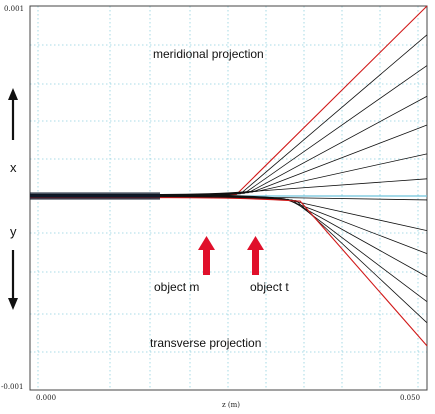 The height and width of the screenshot is (414, 435). I want to click on object-m-arrow-icon, so click(206, 255).